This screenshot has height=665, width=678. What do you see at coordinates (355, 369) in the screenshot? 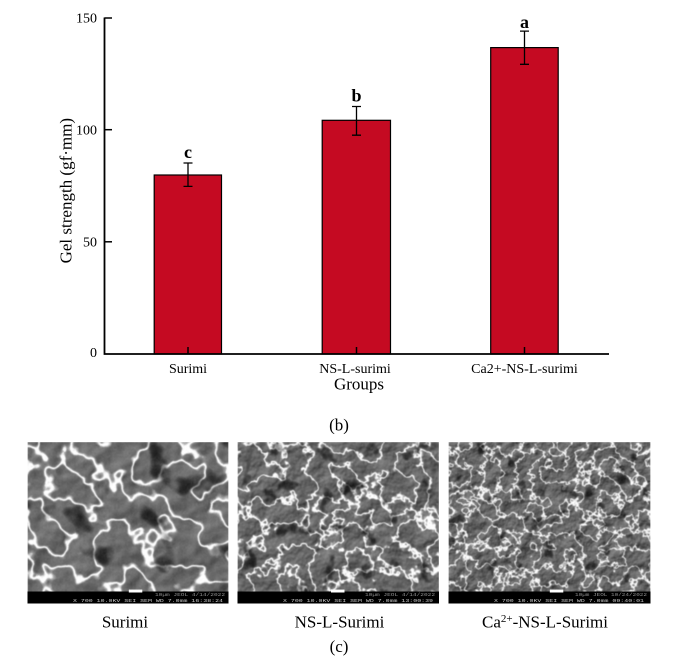
I see `svg-text: NS-L-surimi` at bounding box center [355, 369].